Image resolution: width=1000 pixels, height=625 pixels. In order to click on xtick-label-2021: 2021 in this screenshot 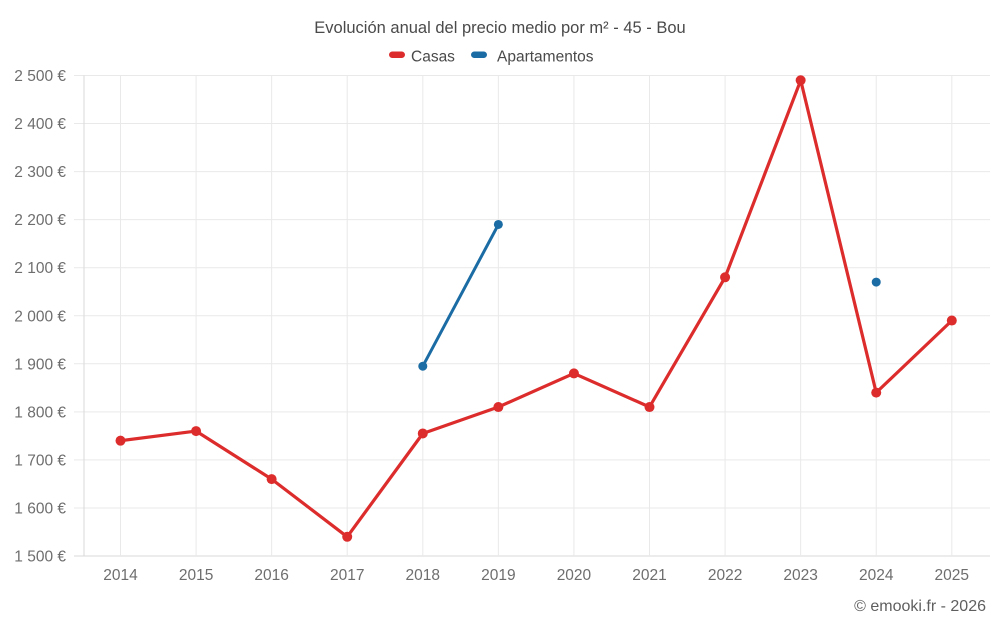, I will do `click(649, 575)`.